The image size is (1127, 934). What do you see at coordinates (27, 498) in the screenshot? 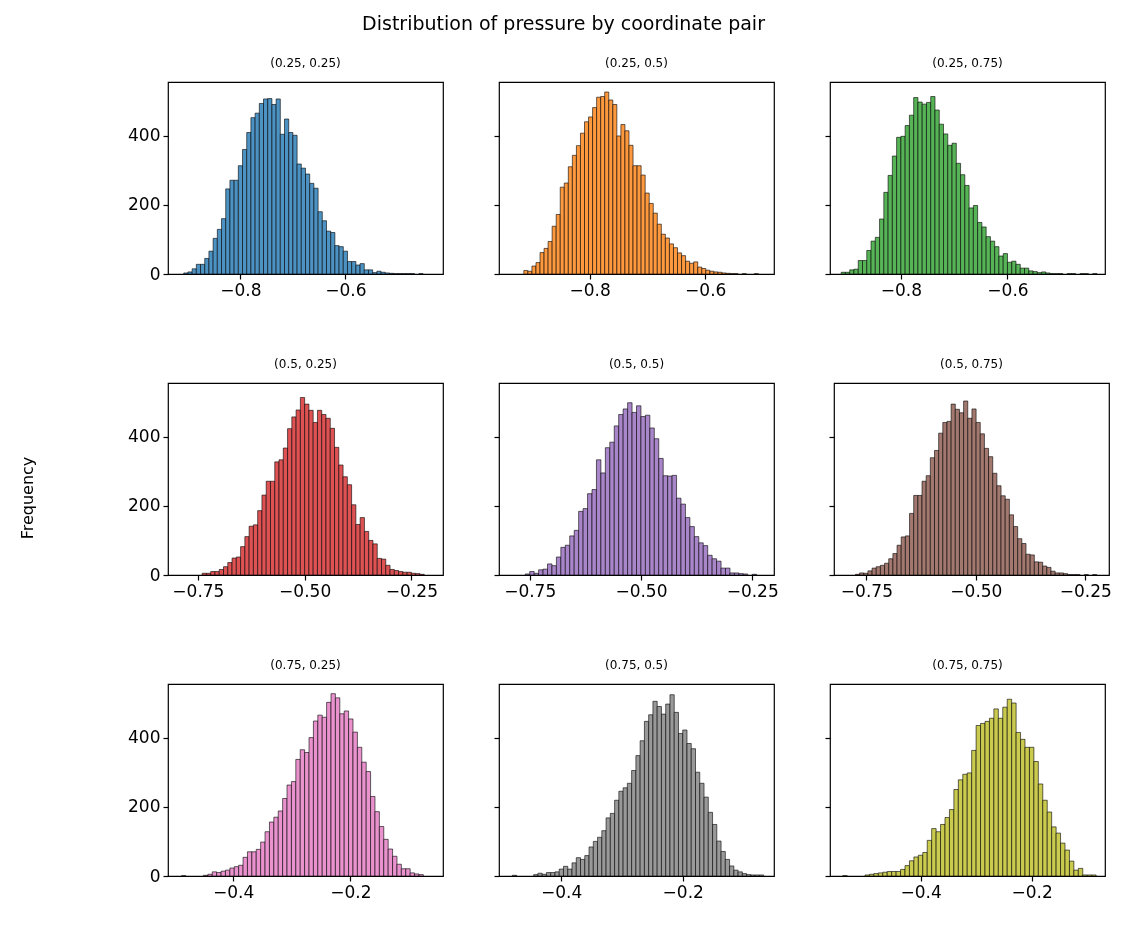
I see `y-axis-title: Frequency` at bounding box center [27, 498].